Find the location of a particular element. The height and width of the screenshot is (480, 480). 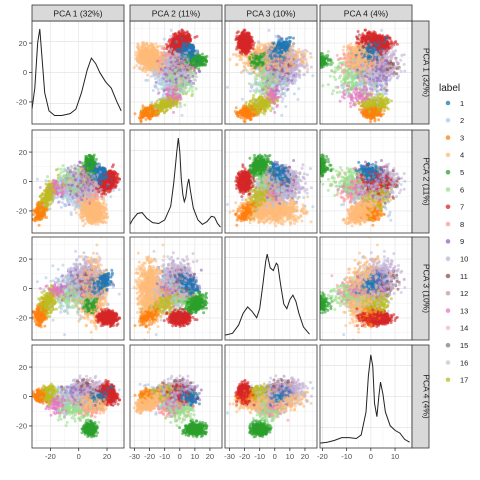

panel-r1-c3 is located at coordinates (271, 72).